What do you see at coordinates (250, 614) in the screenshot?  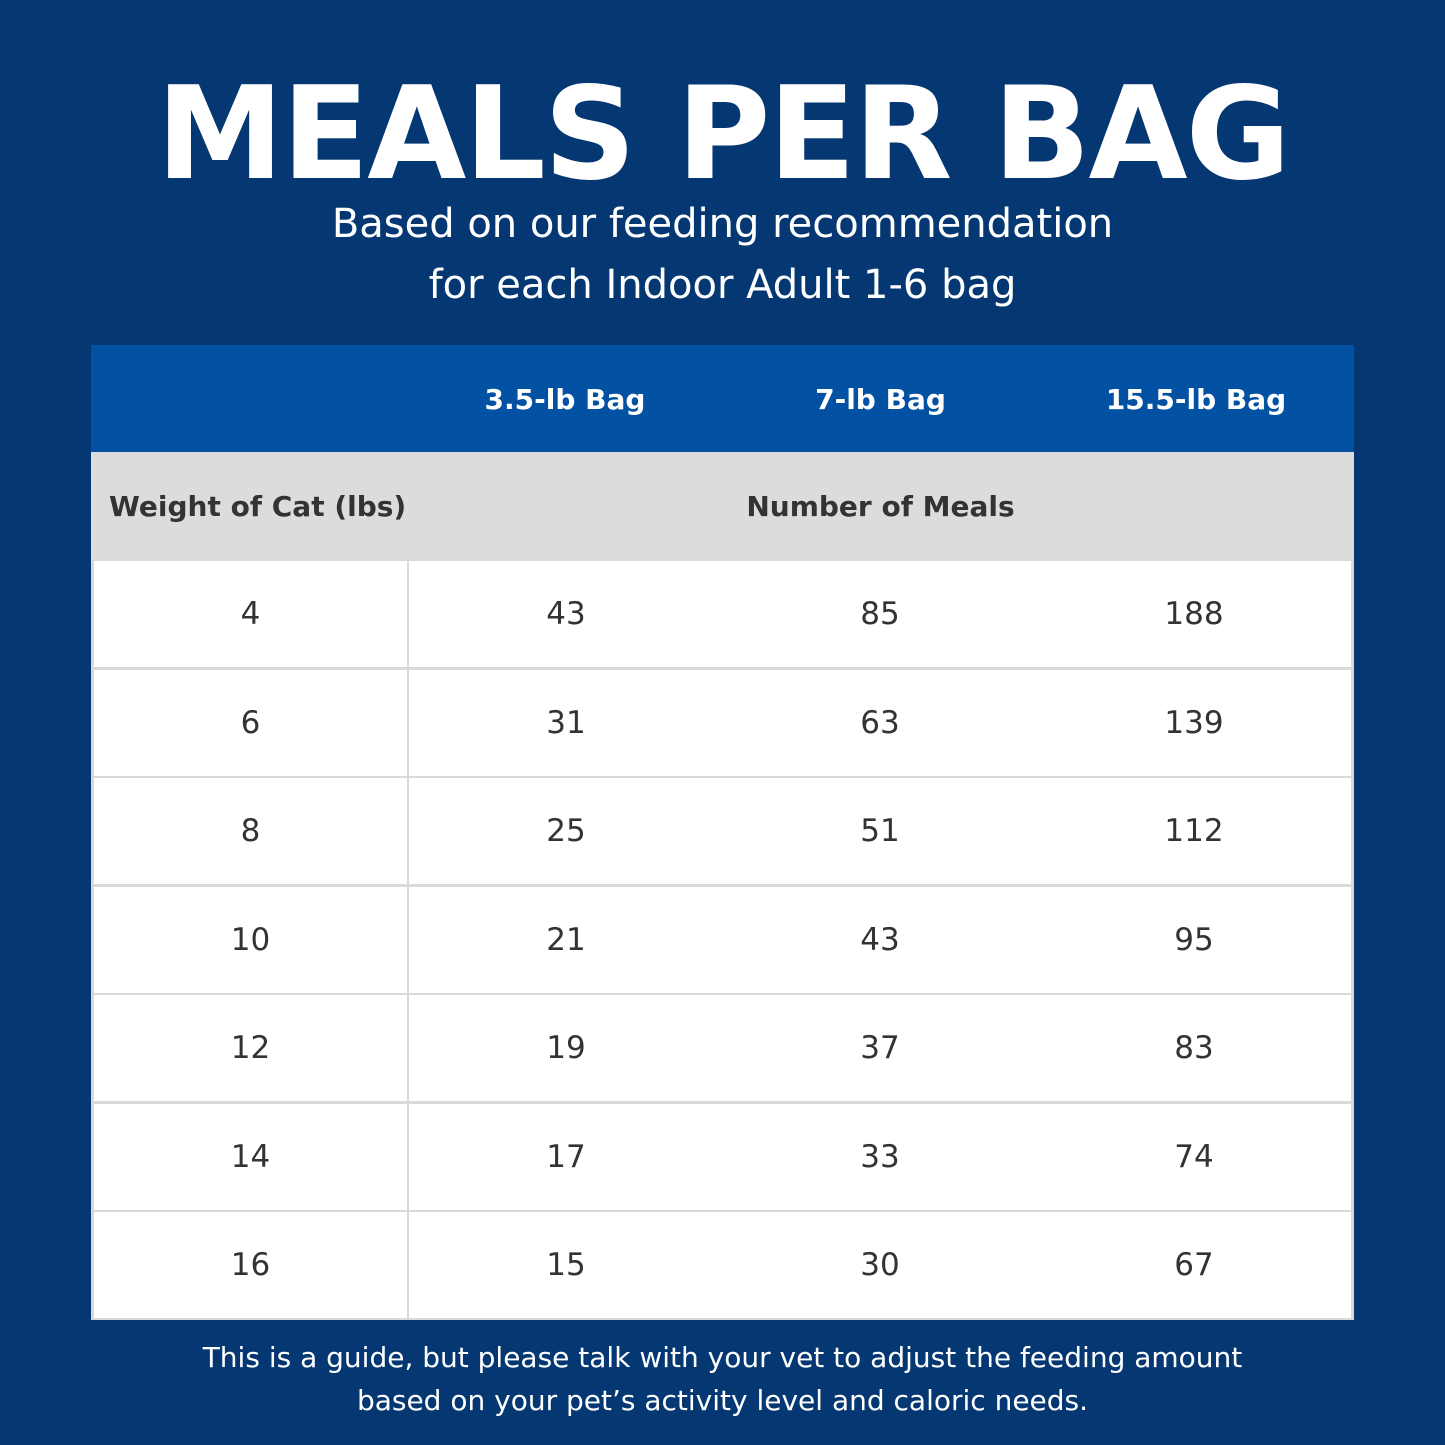 I see `cat-weight-cell: 4` at bounding box center [250, 614].